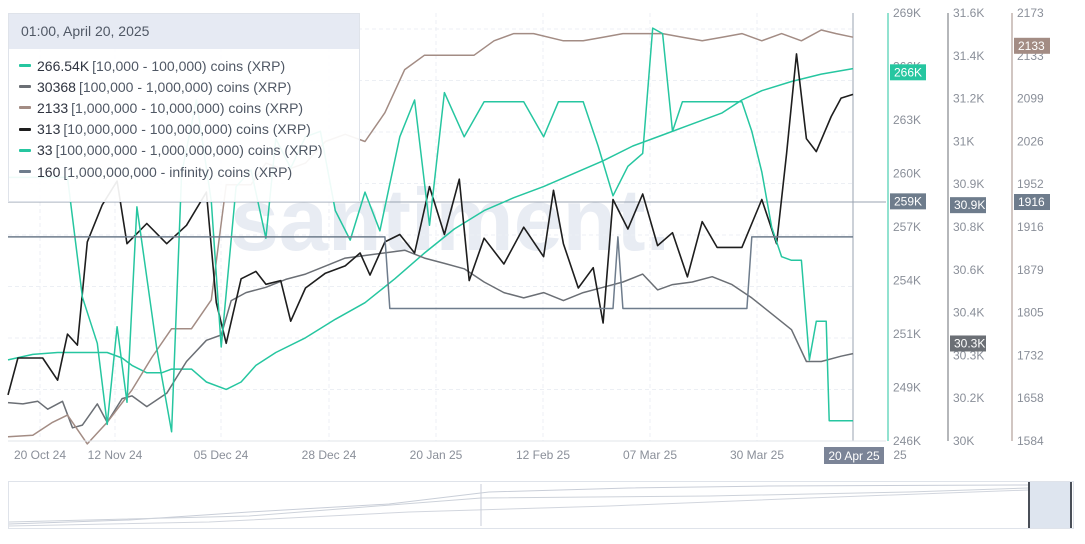 The image size is (1085, 544). I want to click on tooltip-label: [10,000 - 100,000) coins (XRP), so click(189, 65).